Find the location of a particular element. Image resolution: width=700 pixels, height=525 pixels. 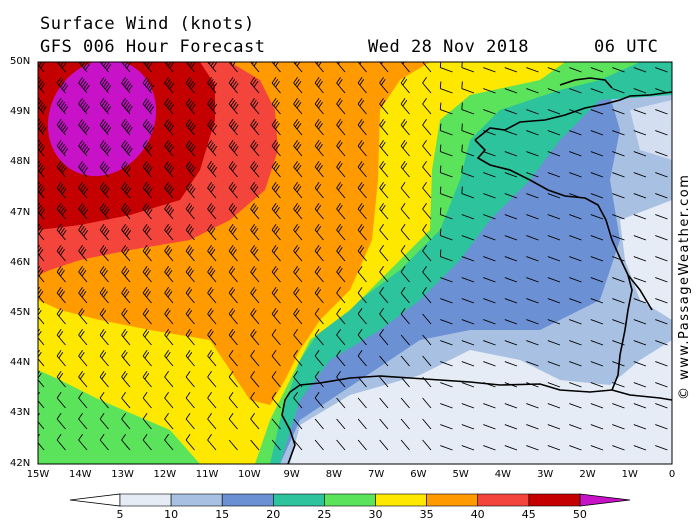

longitude-label: 9W is located at coordinates (291, 474).